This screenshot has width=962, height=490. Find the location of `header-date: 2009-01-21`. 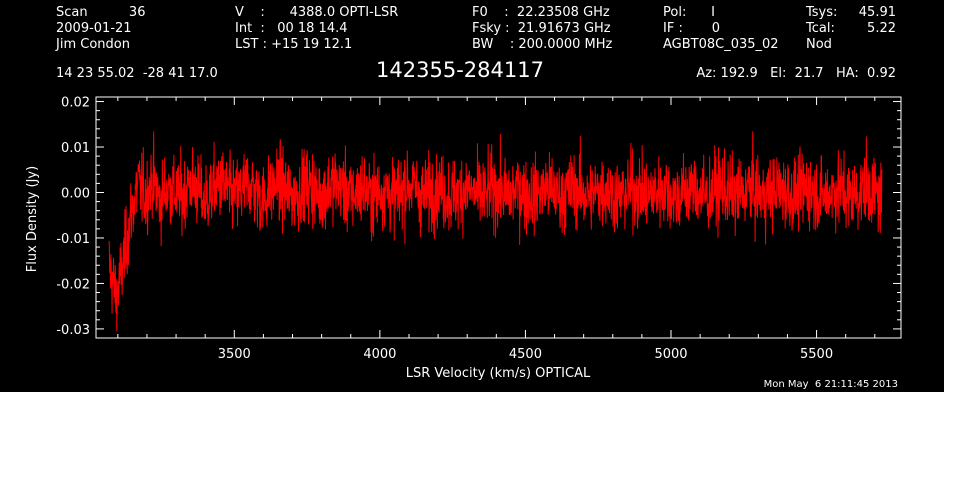

header-date: 2009-01-21 is located at coordinates (94, 28).